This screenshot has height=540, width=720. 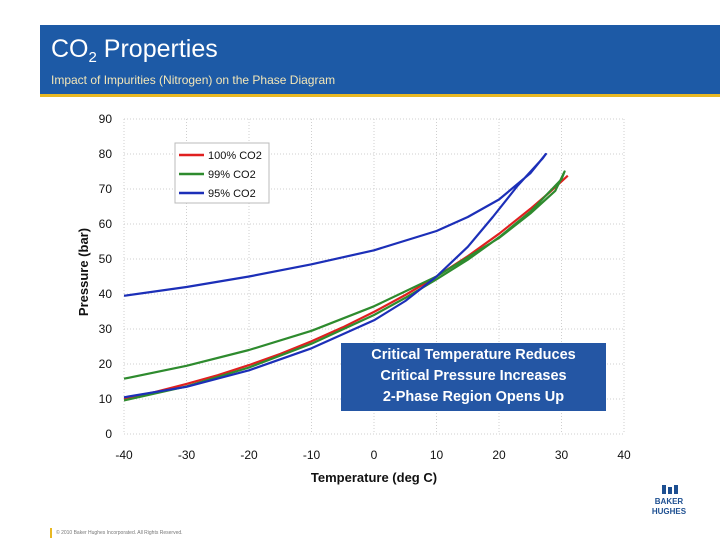 What do you see at coordinates (499, 455) in the screenshot?
I see `x-tick-label: 20` at bounding box center [499, 455].